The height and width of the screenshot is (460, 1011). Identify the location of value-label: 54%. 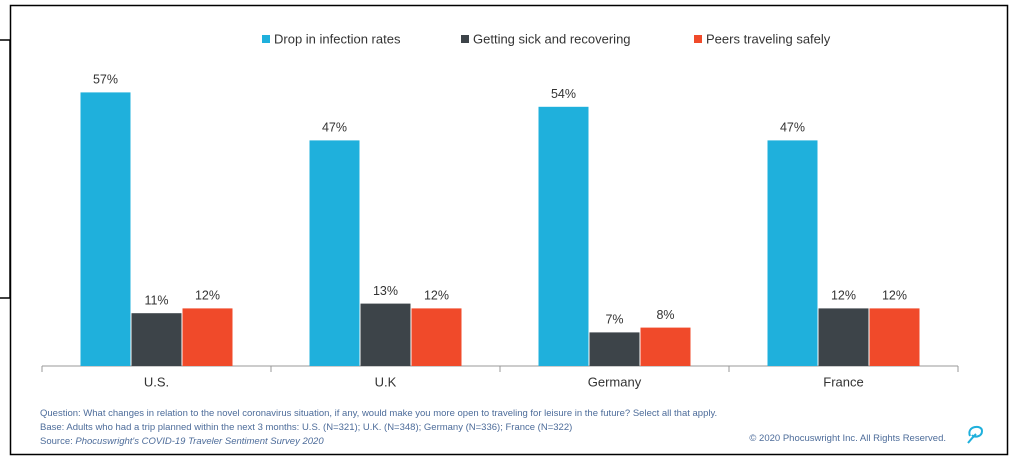
(563, 94).